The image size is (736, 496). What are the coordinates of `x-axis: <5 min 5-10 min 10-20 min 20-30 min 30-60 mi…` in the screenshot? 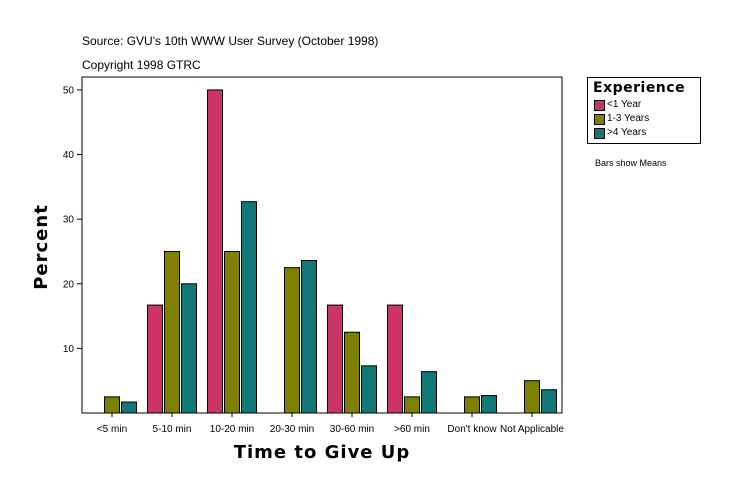 It's located at (330, 424).